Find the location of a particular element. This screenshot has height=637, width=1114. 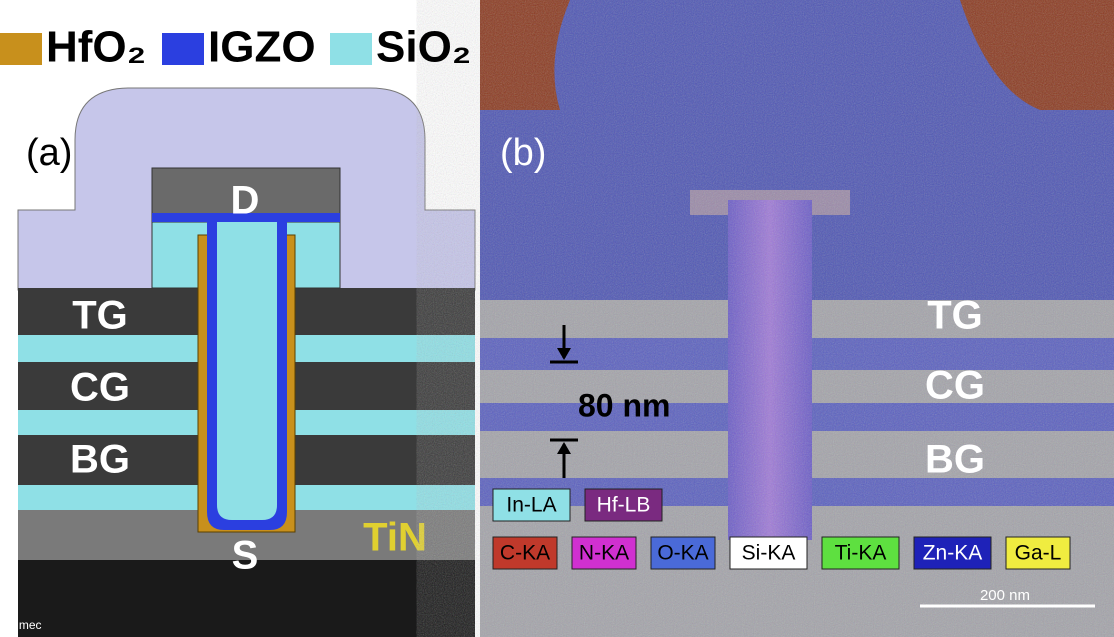

credit: © imec is located at coordinates (23, 625).